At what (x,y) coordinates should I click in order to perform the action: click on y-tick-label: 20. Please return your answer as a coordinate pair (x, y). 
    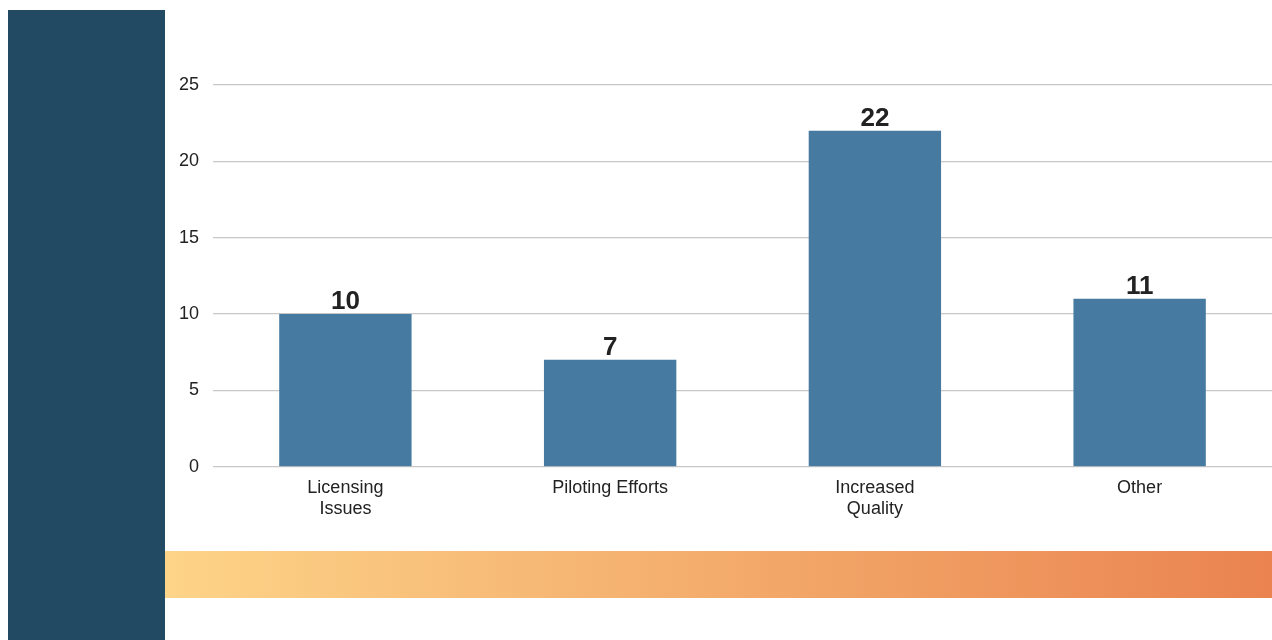
    Looking at the image, I should click on (189, 160).